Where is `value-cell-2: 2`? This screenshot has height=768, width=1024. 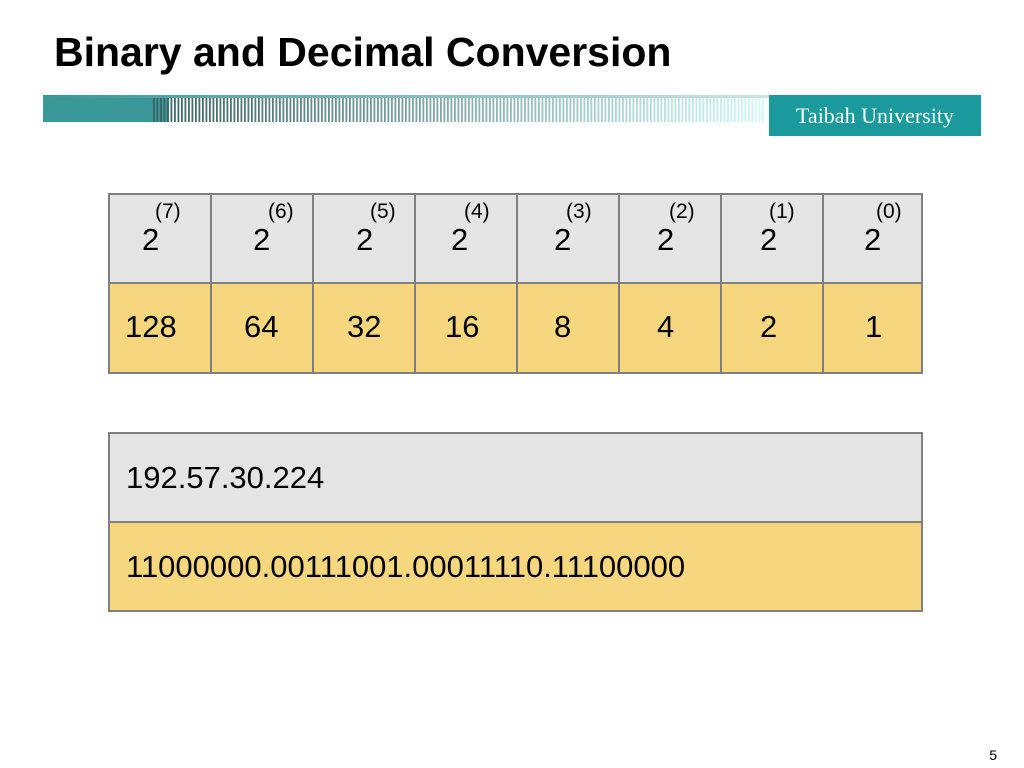 value-cell-2: 2 is located at coordinates (773, 328).